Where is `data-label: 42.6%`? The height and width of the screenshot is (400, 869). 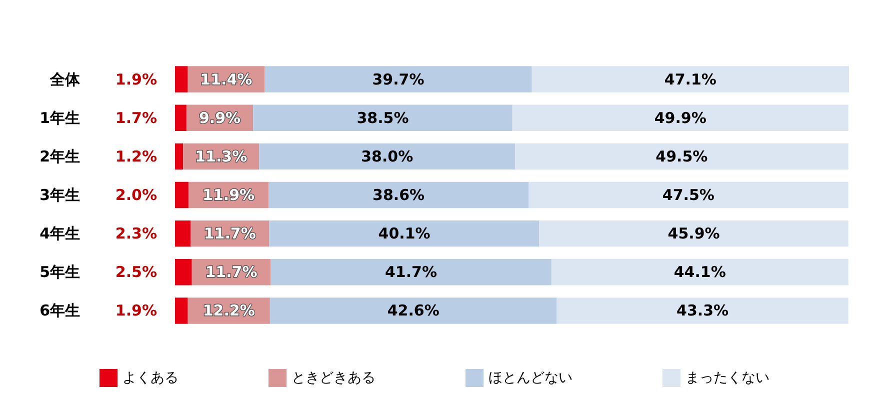
data-label: 42.6% is located at coordinates (413, 311).